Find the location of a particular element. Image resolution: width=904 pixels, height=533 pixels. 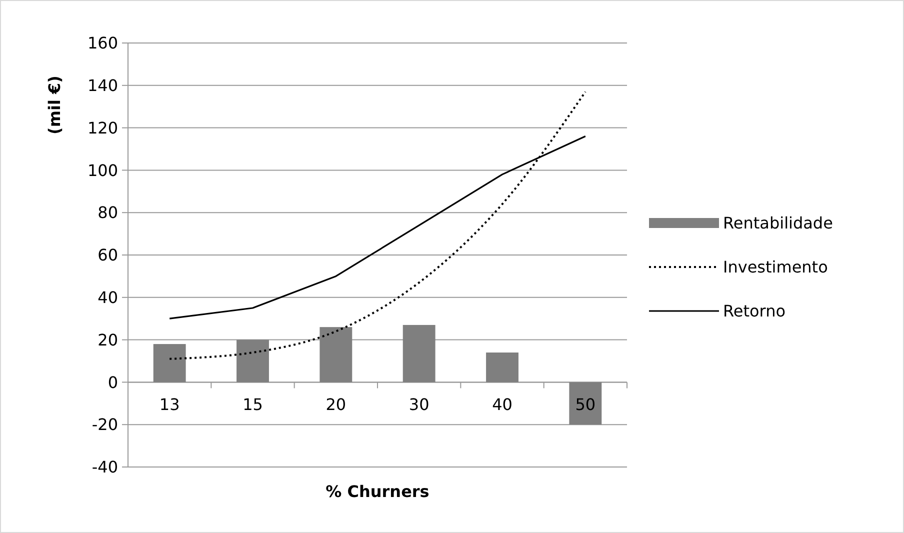

y-tick-label: 60 is located at coordinates (108, 255).